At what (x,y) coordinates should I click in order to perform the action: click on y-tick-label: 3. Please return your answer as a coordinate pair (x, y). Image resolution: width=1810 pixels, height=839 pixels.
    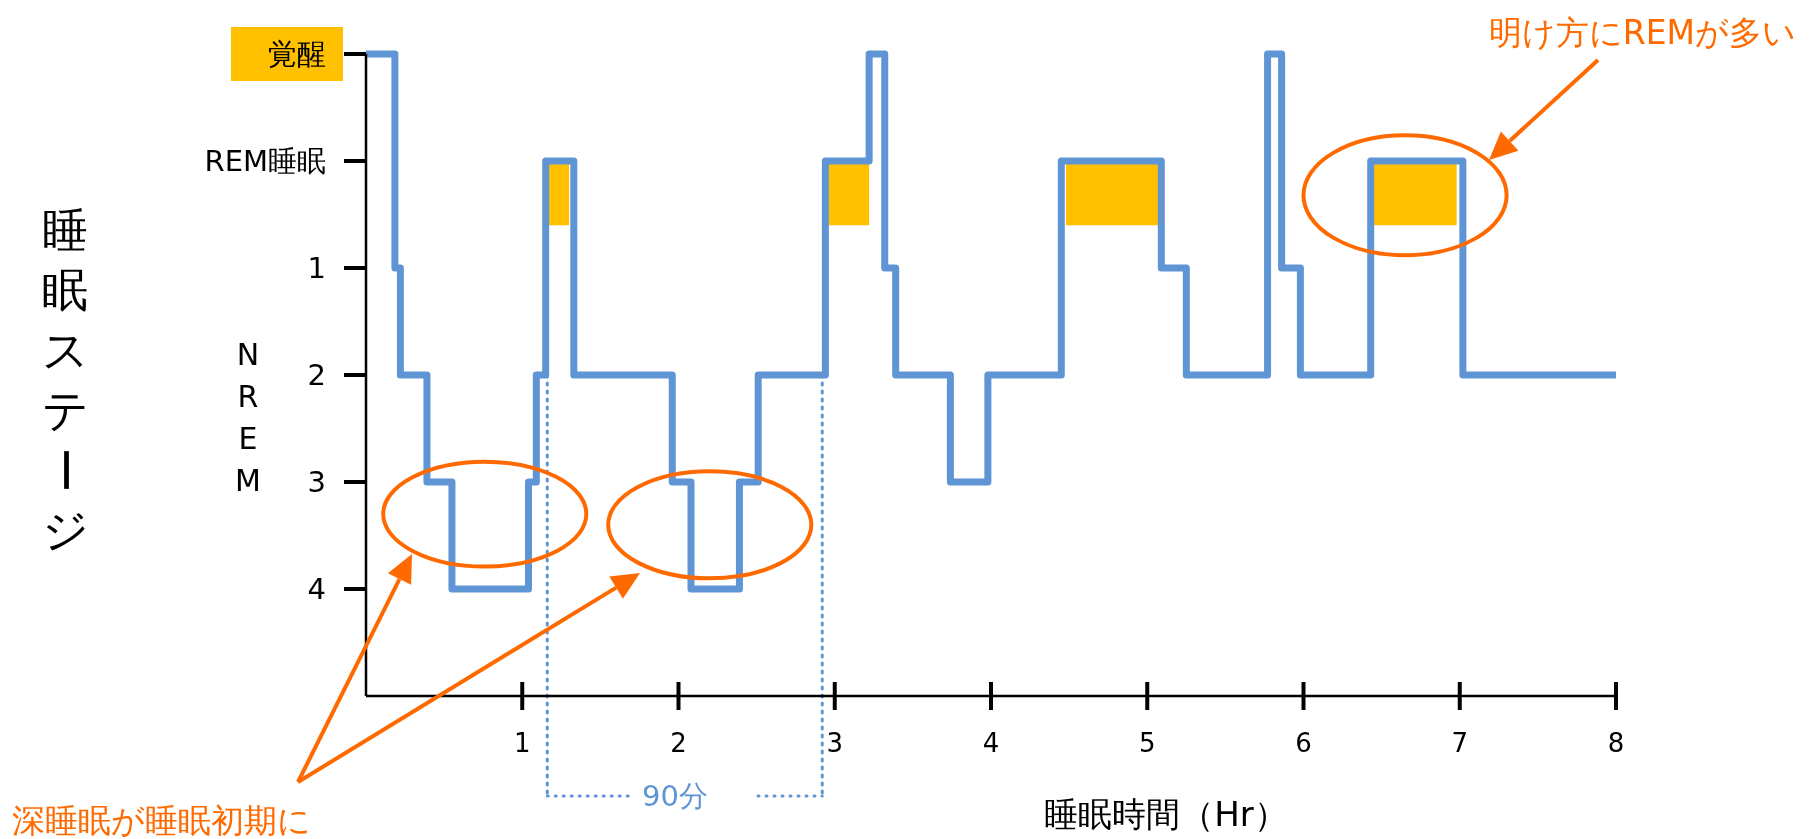
    Looking at the image, I should click on (316, 482).